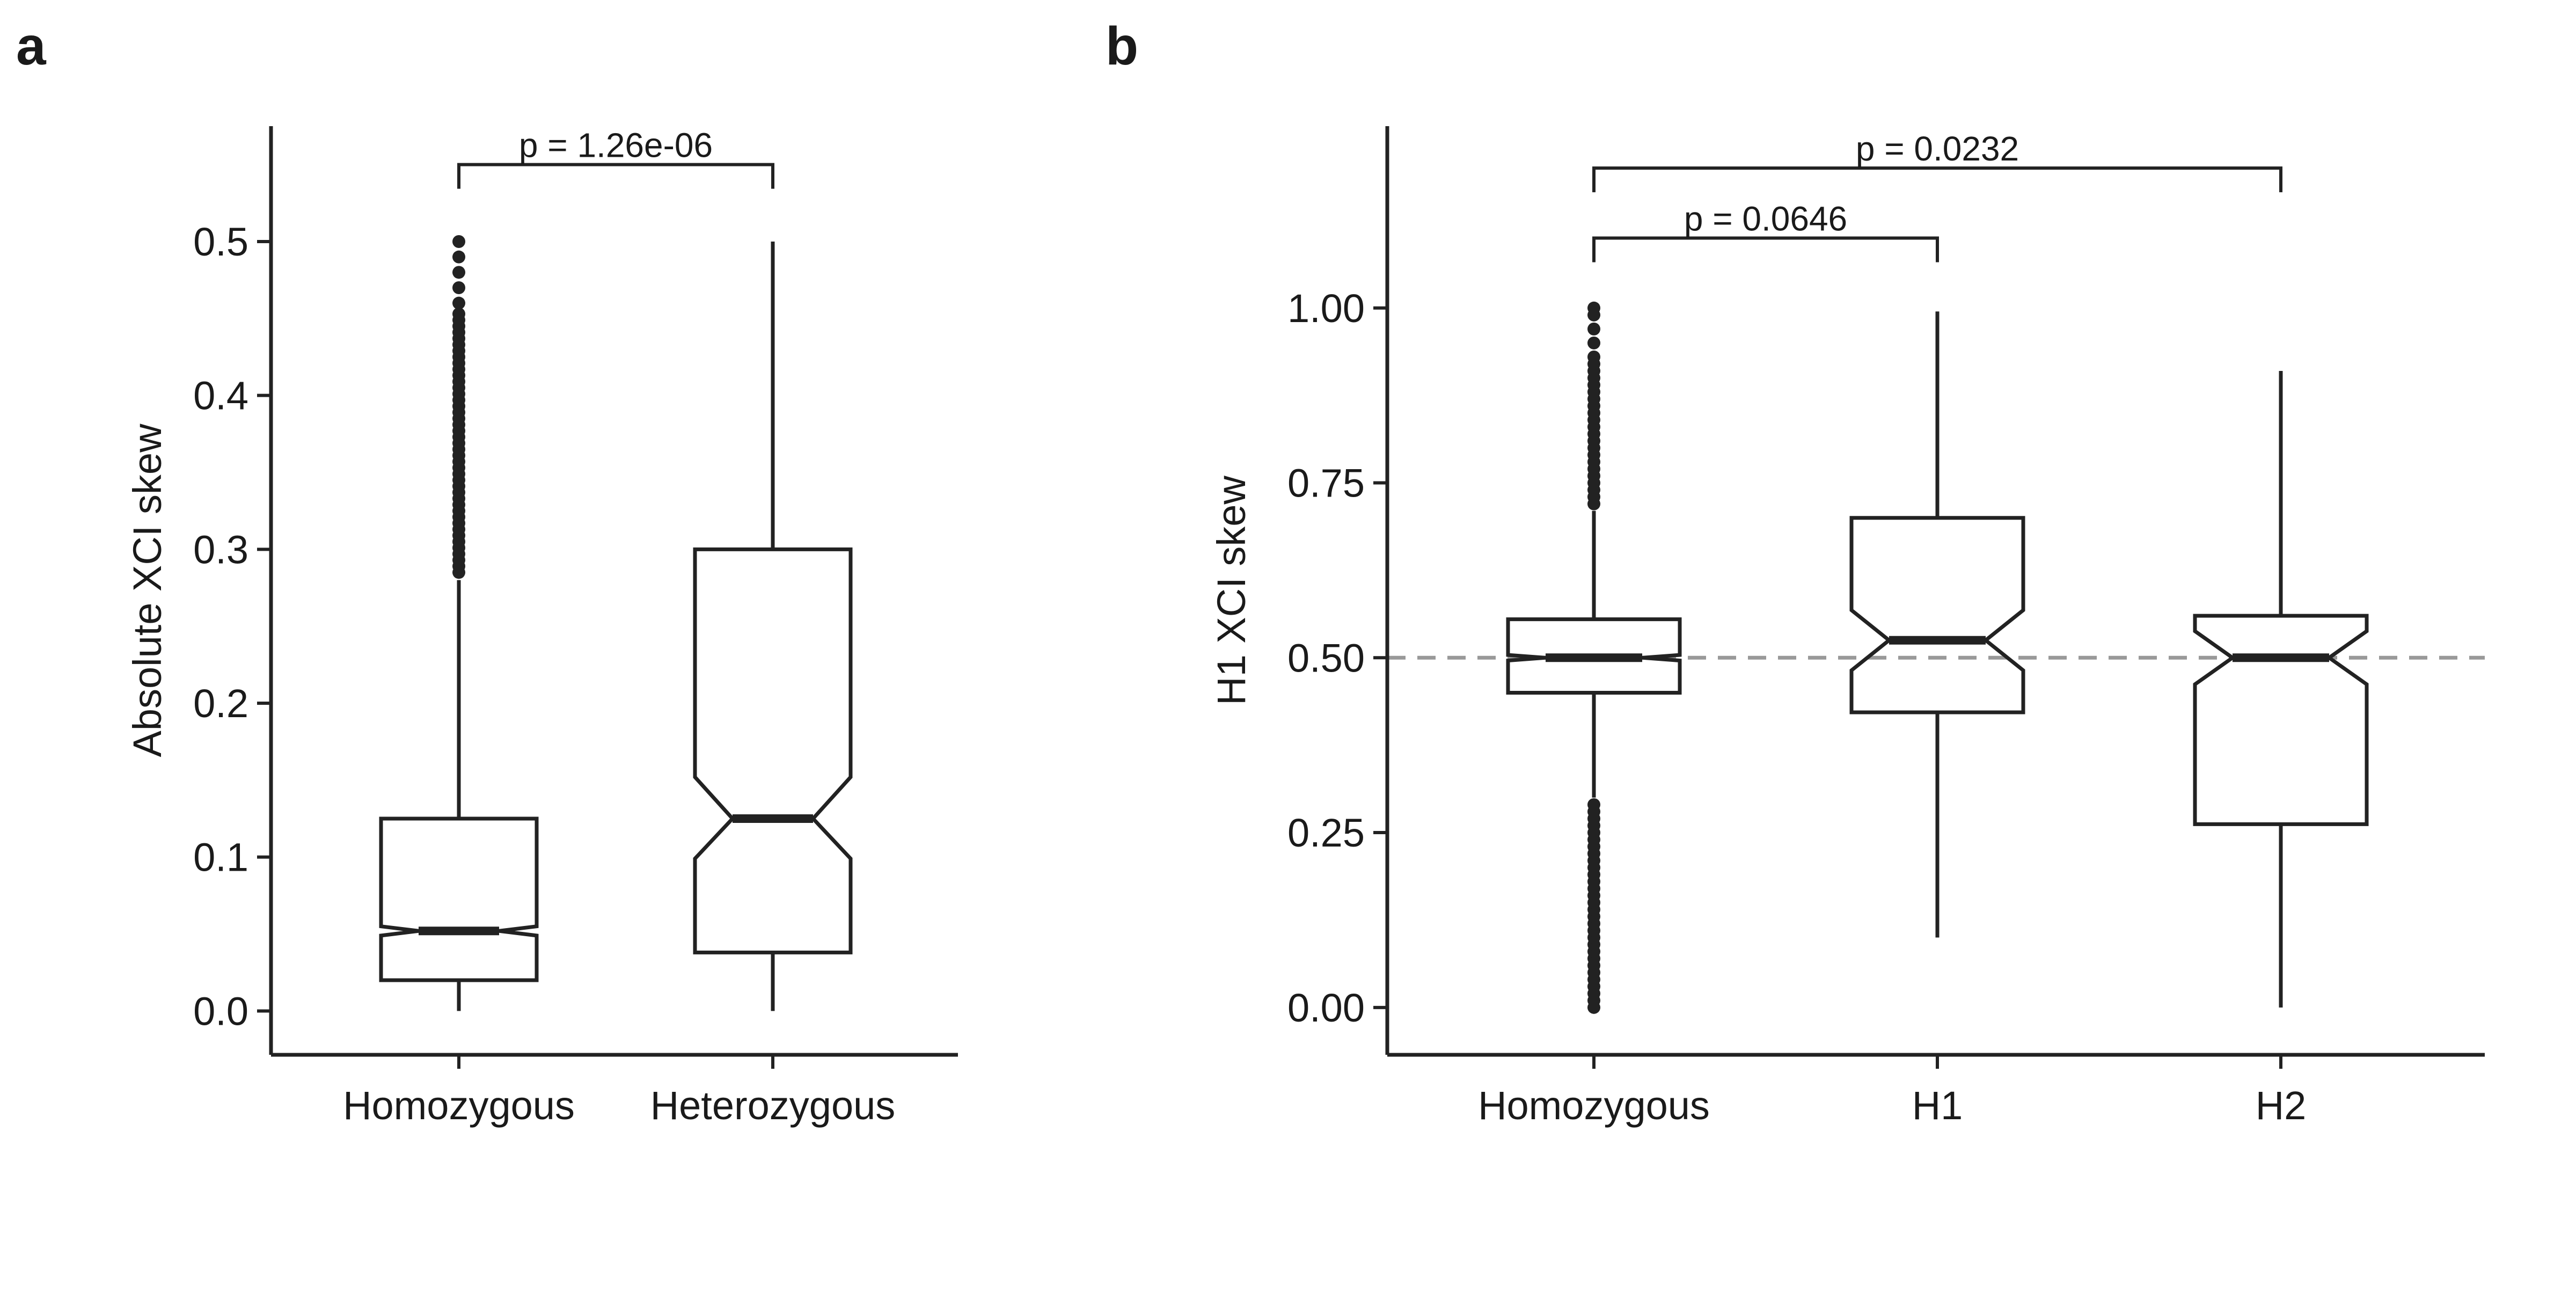 This screenshot has width=2576, height=1291. What do you see at coordinates (1326, 1008) in the screenshot?
I see `y-tick-label: 0.00` at bounding box center [1326, 1008].